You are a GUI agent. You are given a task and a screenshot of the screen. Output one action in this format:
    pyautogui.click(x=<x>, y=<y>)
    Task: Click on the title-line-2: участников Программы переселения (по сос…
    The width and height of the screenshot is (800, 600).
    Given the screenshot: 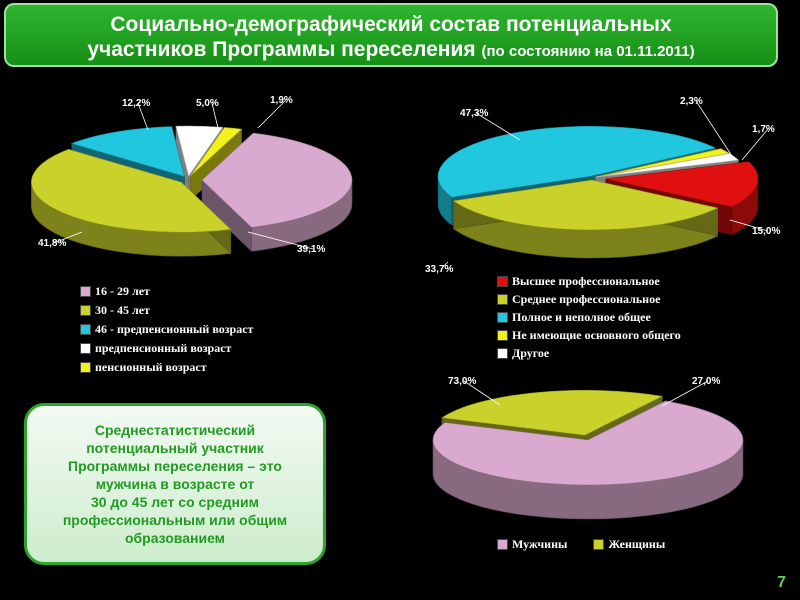 What is the action you would take?
    pyautogui.click(x=391, y=51)
    